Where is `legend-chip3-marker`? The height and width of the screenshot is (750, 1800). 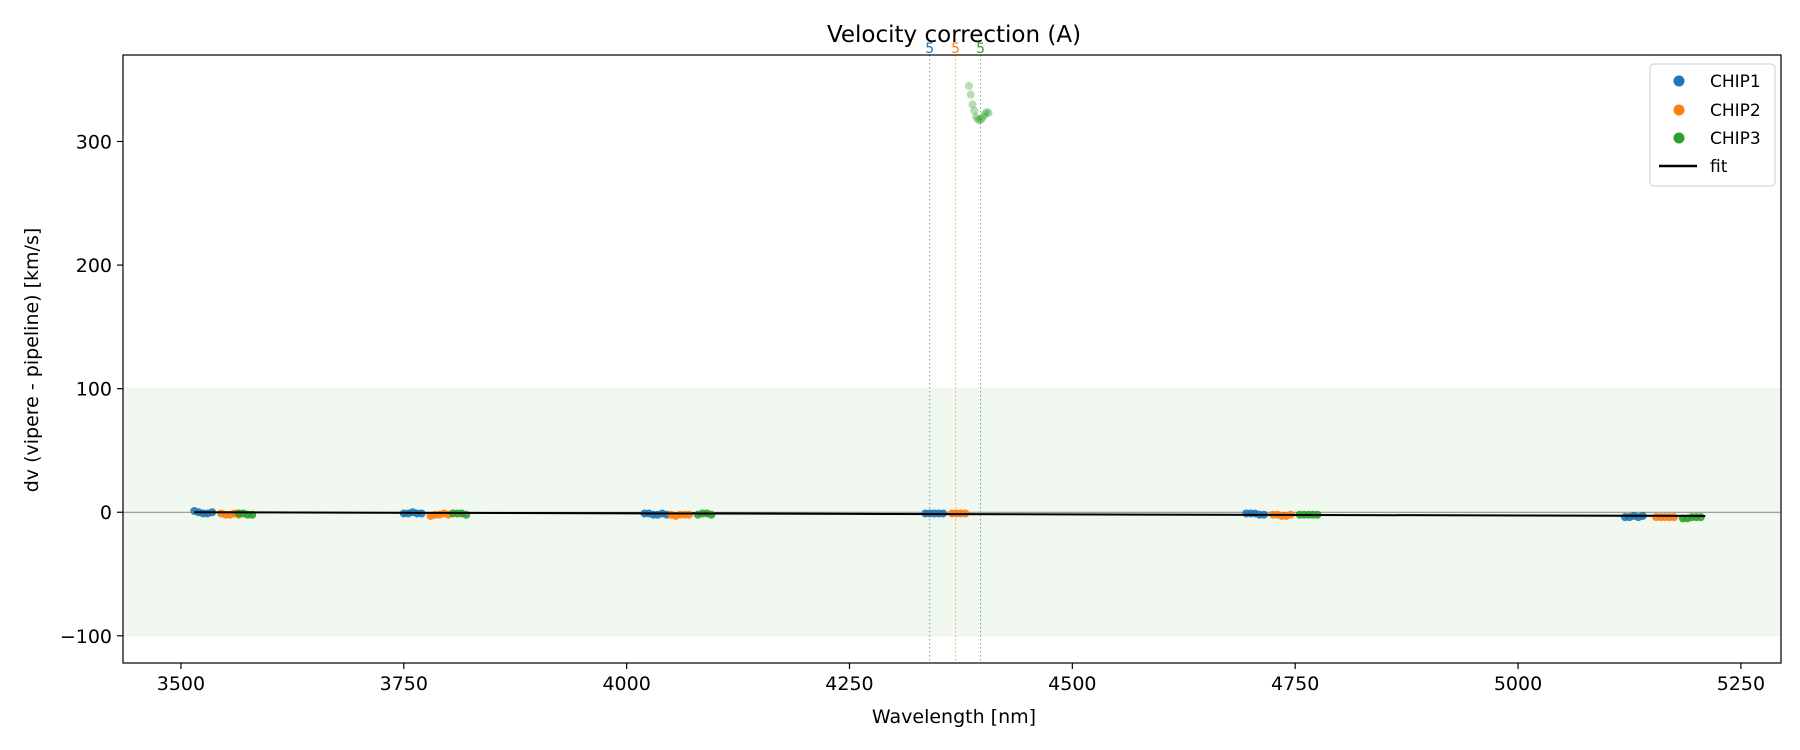 legend-chip3-marker is located at coordinates (1679, 138).